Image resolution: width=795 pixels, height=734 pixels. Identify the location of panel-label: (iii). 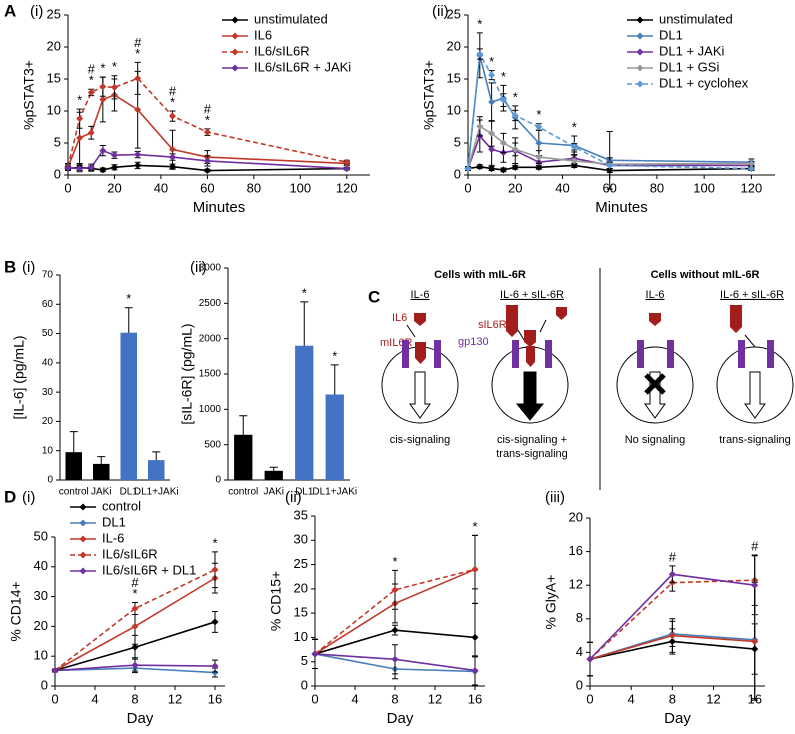
(555, 497).